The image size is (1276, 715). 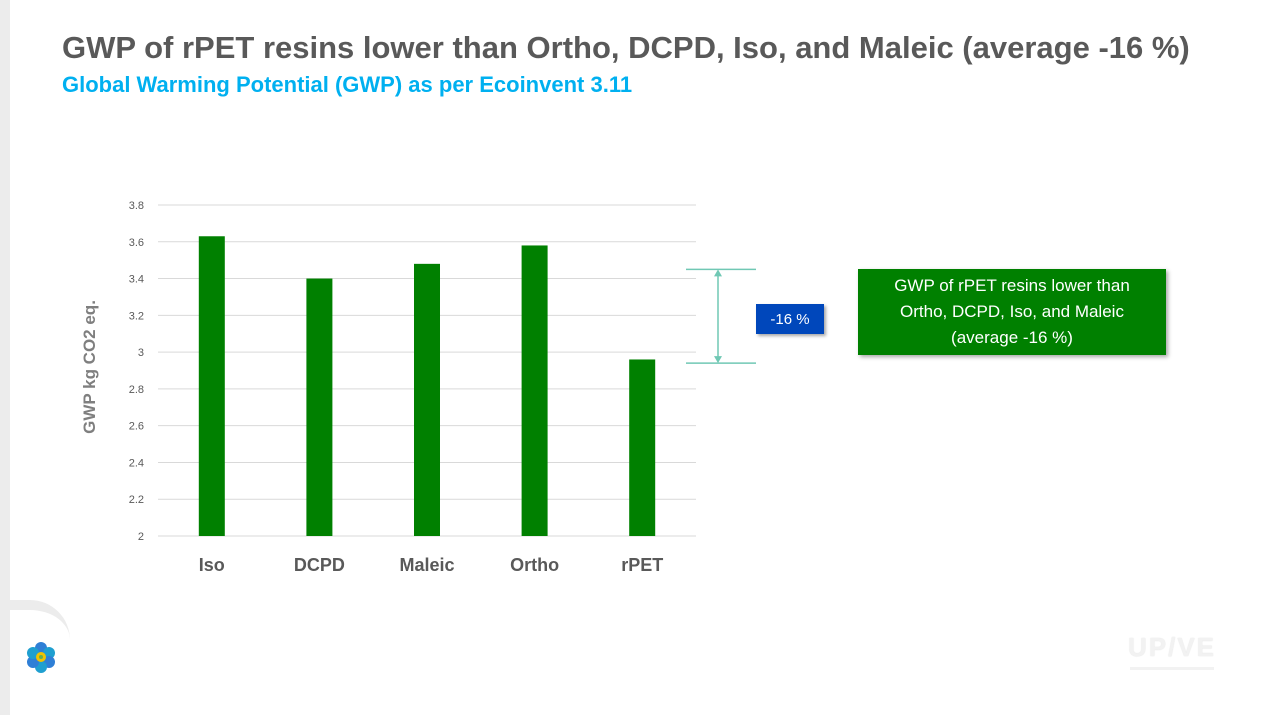 I want to click on chart-categories: Iso DCPD Maleic Ortho rPET, so click(x=431, y=565).